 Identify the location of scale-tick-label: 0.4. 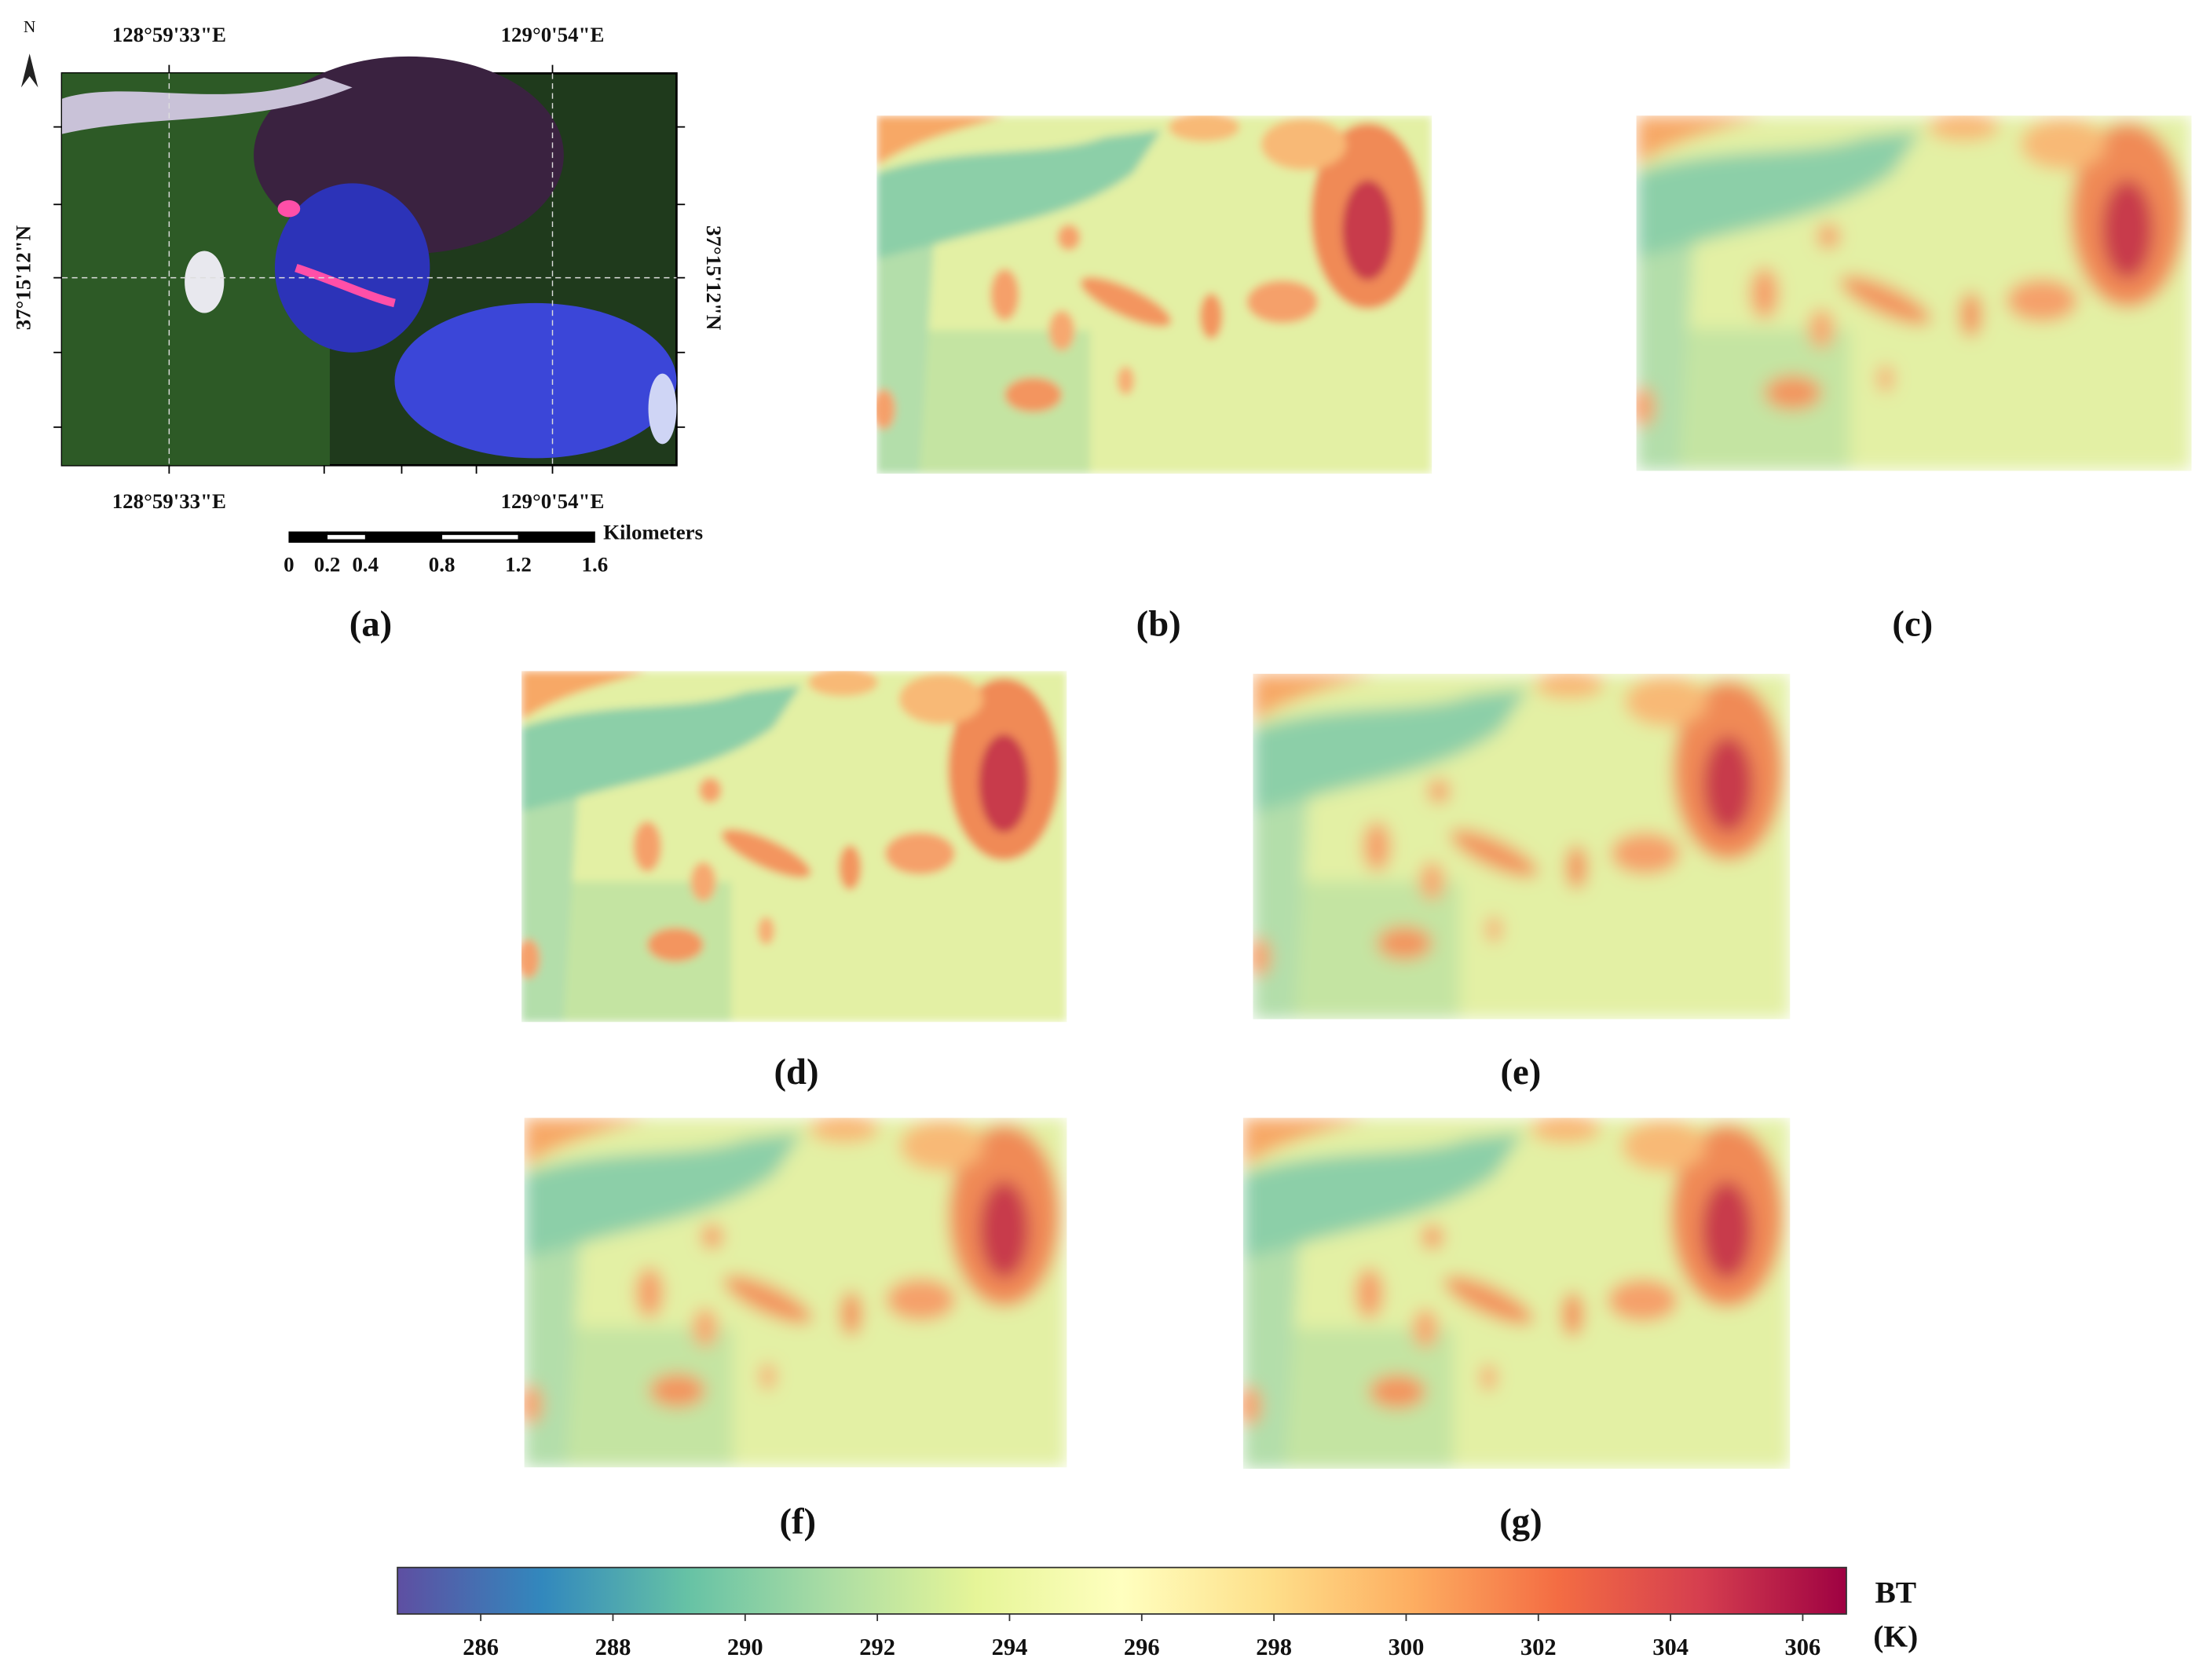
(365, 564).